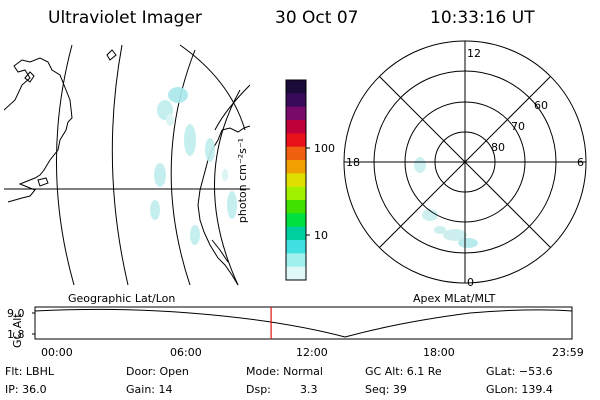 The image size is (600, 400). Describe the element at coordinates (454, 298) in the screenshot. I see `polar-label: Apex MLat/MLT` at that location.